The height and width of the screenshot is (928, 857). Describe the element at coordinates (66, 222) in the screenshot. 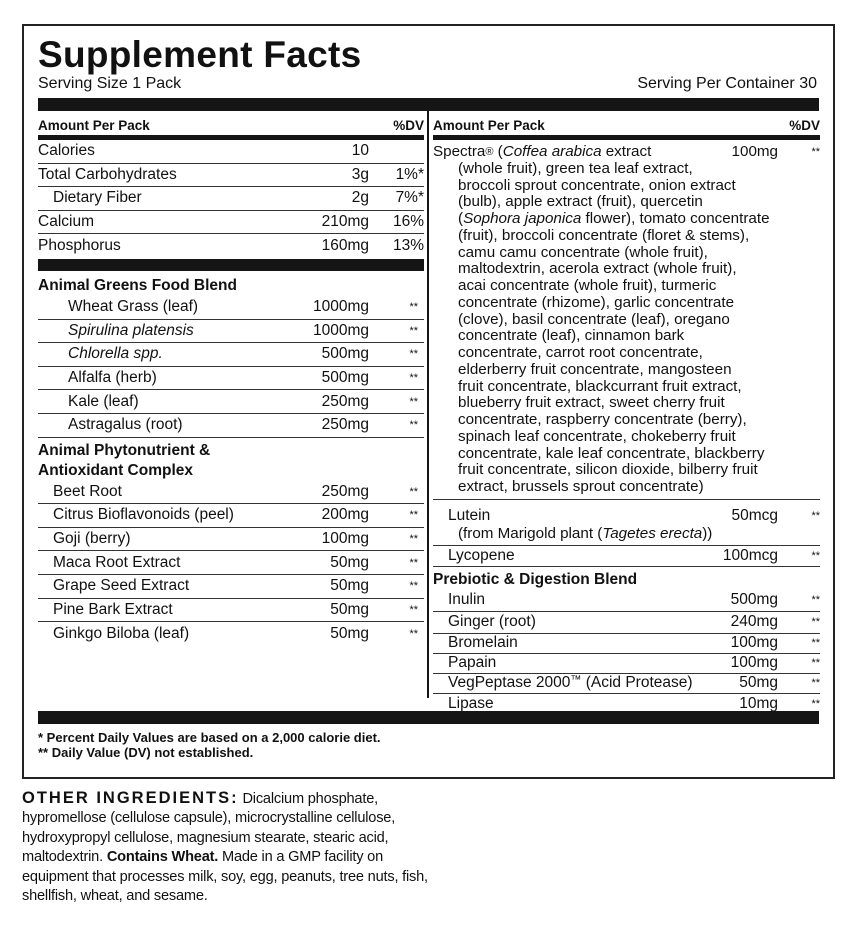

I see `ingredient-name: Calcium` at that location.